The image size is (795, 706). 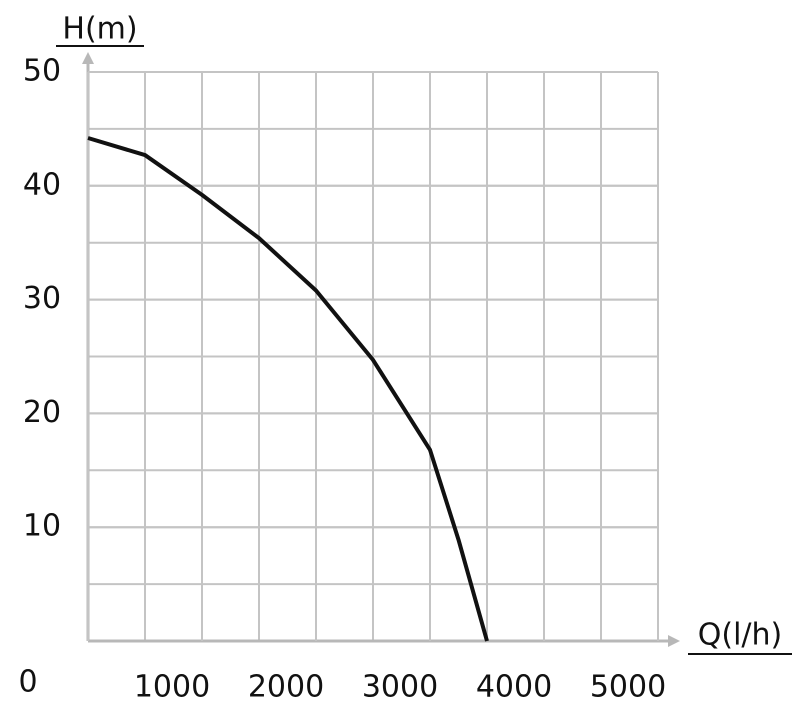 I want to click on x-tick-label: 5000, so click(x=628, y=687).